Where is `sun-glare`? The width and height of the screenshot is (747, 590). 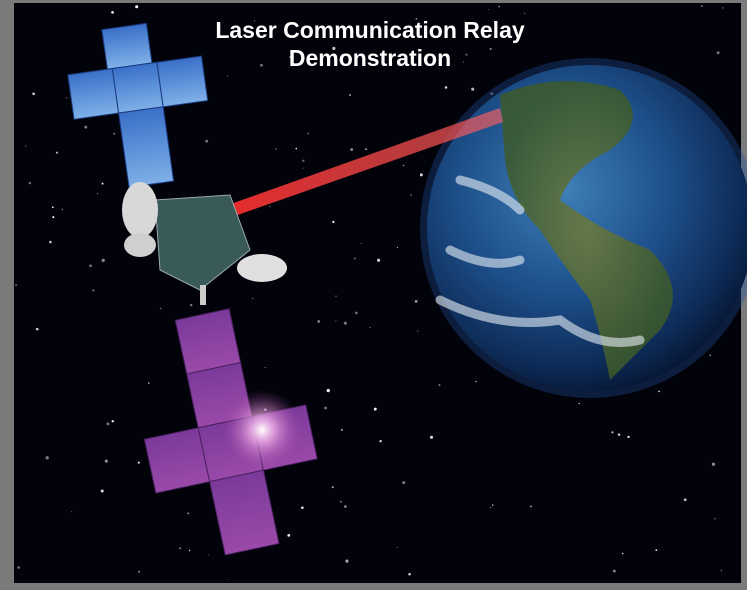 sun-glare is located at coordinates (262, 430).